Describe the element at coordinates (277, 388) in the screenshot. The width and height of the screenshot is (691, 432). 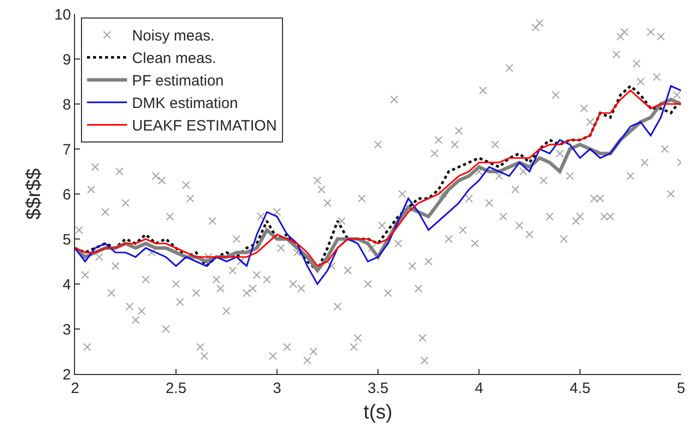
I see `x-tick-label: 3` at that location.